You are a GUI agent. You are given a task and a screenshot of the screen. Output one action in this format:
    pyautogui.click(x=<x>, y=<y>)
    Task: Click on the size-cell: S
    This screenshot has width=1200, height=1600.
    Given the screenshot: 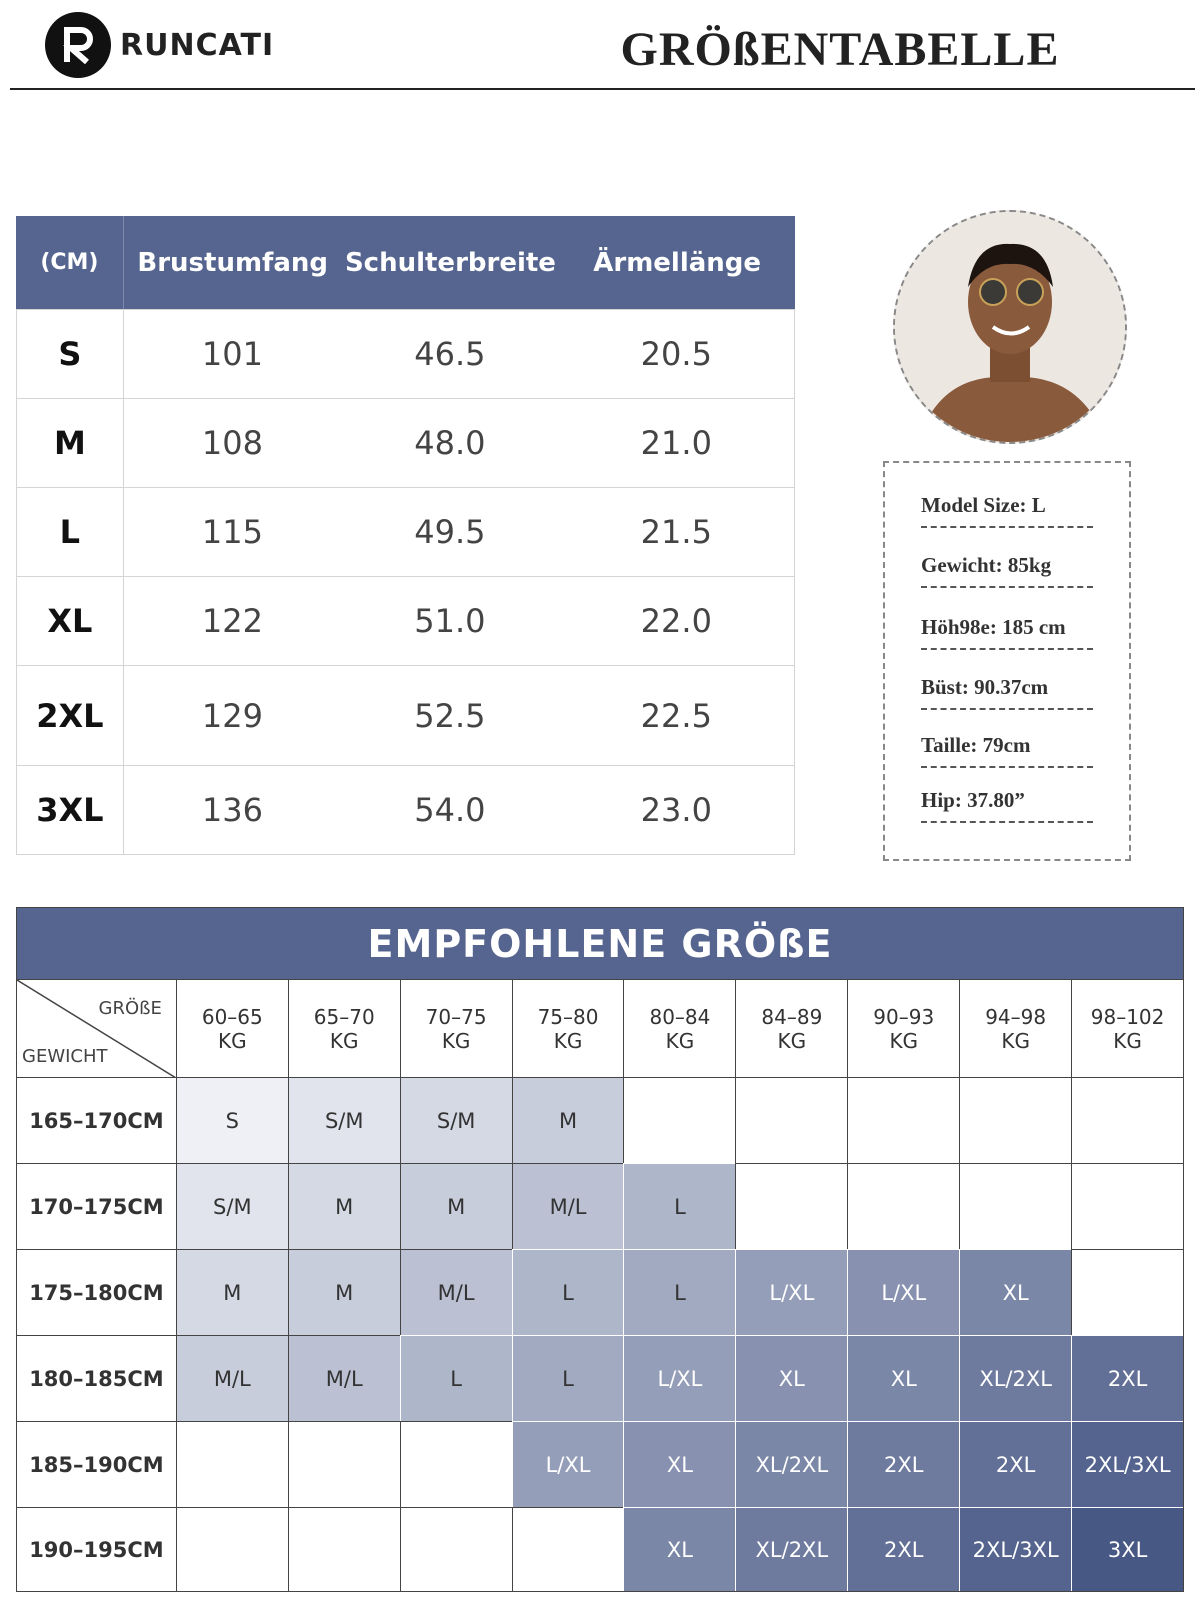 What is the action you would take?
    pyautogui.click(x=231, y=1120)
    